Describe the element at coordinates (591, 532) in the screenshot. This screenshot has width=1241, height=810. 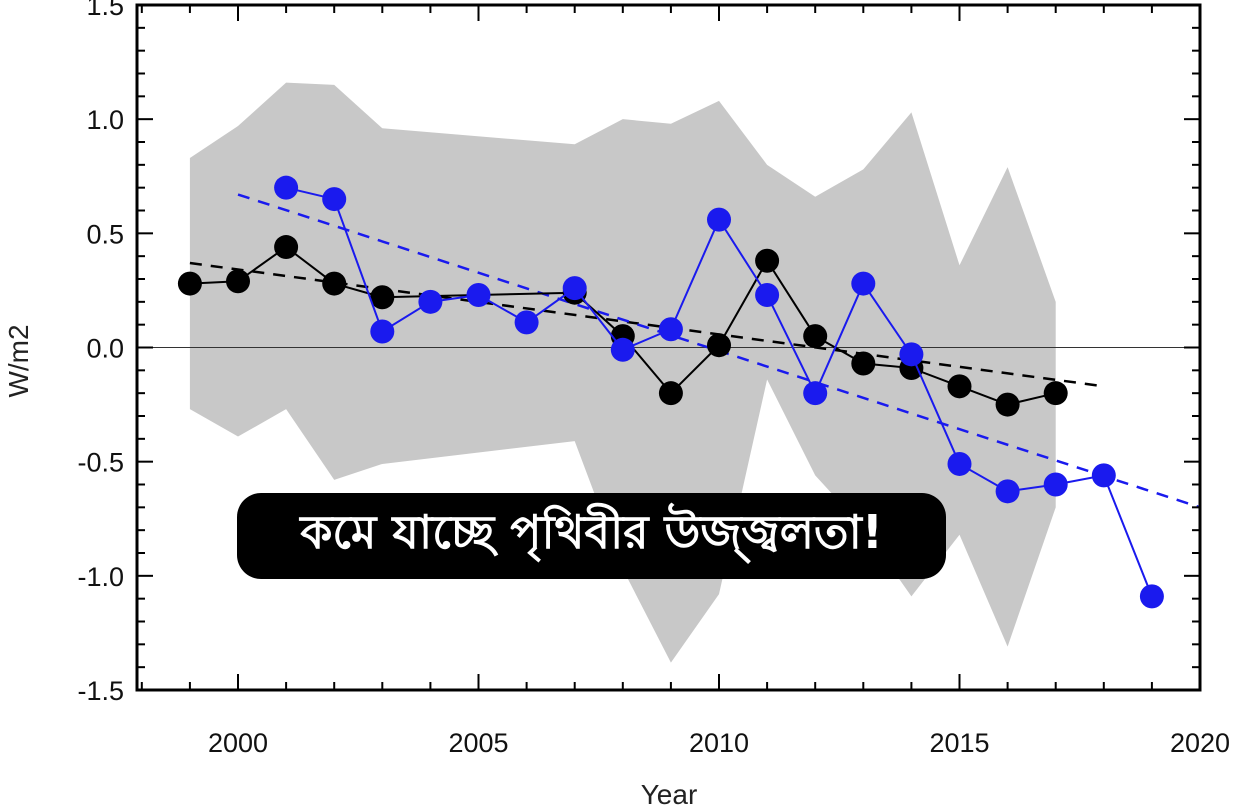
I see `headline-text: কমে যাচ্ছে পৃথিবীর উজ্জ্বলতা!` at that location.